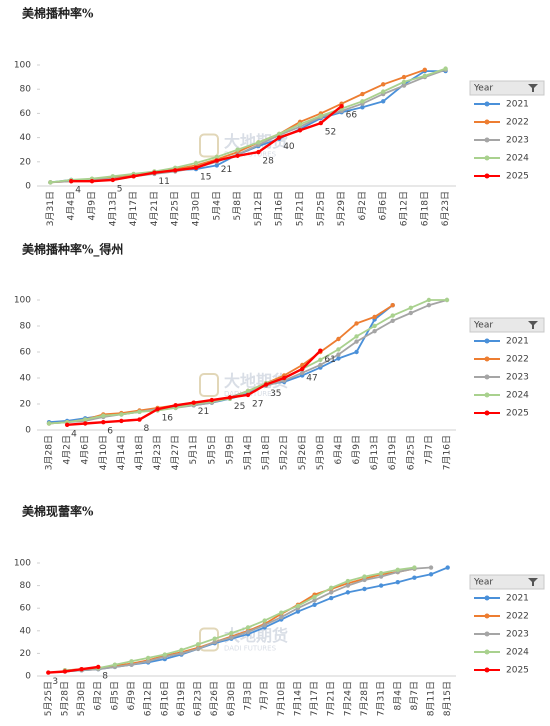 The image size is (550, 726). I want to click on x-tick-label: 7月17日, so click(314, 698).